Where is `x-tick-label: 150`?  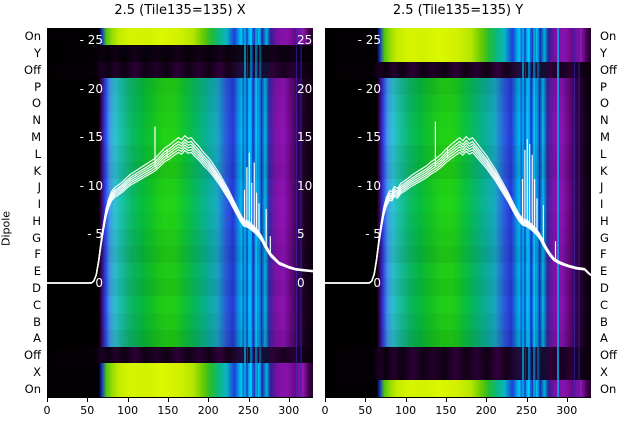 x-tick-label: 150 is located at coordinates (168, 410).